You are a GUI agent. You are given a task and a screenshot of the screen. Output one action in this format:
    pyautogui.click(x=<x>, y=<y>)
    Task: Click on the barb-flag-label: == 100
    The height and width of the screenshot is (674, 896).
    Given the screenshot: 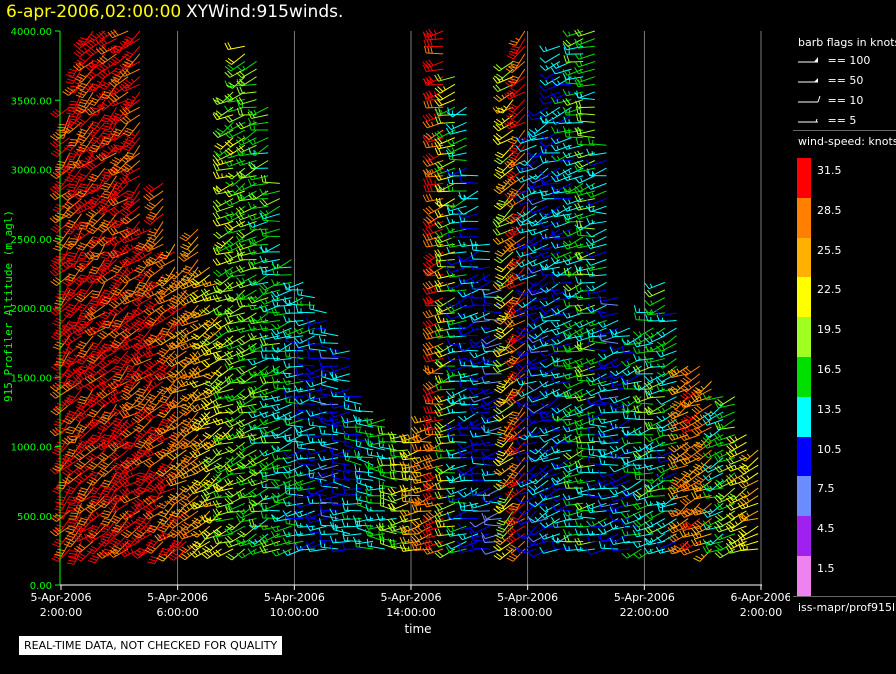 What is the action you would take?
    pyautogui.click(x=847, y=60)
    